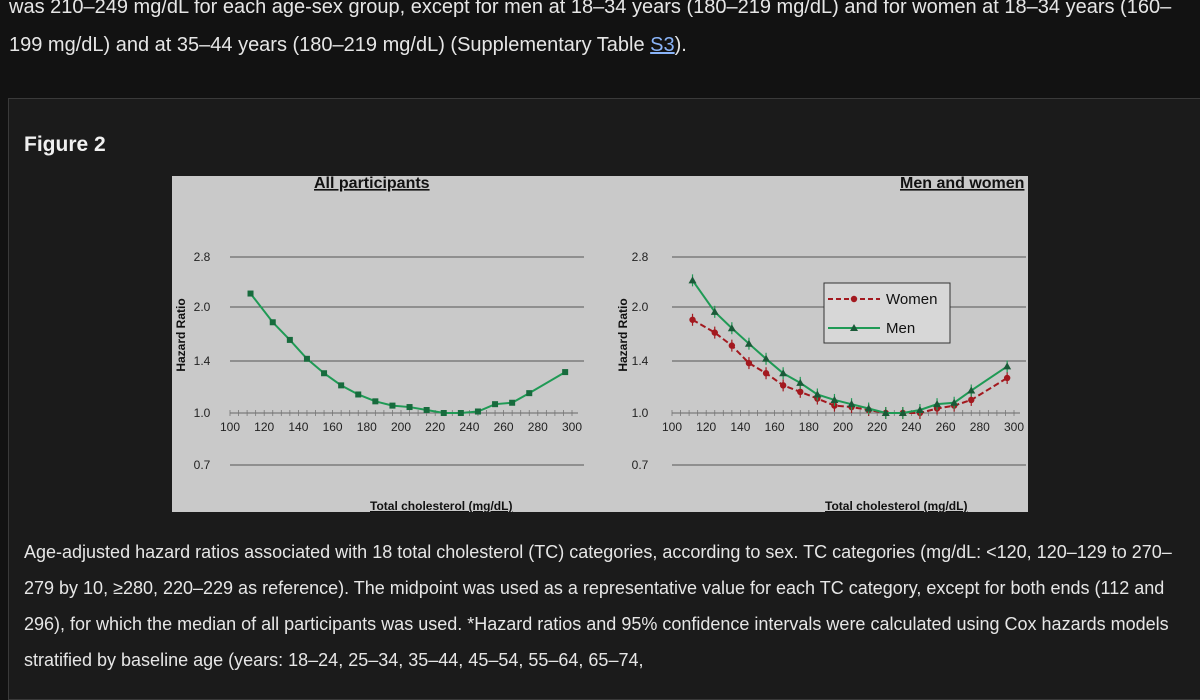 This screenshot has width=1200, height=700. Describe the element at coordinates (962, 184) in the screenshot. I see `chart-title: Men and women` at that location.